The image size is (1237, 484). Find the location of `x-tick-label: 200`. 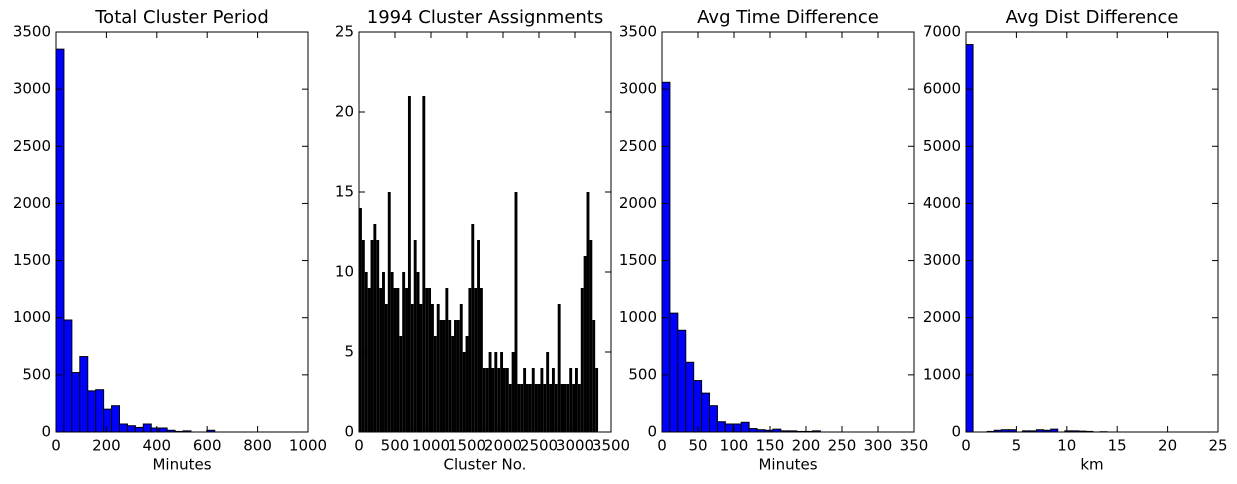

x-tick-label: 200 is located at coordinates (106, 446).